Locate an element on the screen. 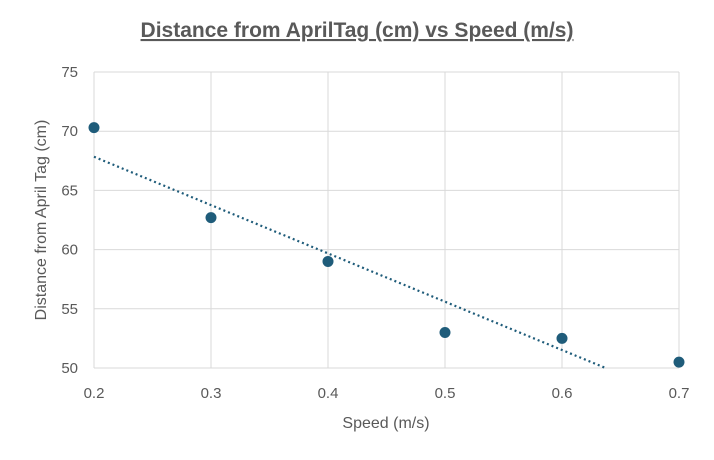 The width and height of the screenshot is (714, 460). x-tick-label: 0.6 is located at coordinates (562, 393).